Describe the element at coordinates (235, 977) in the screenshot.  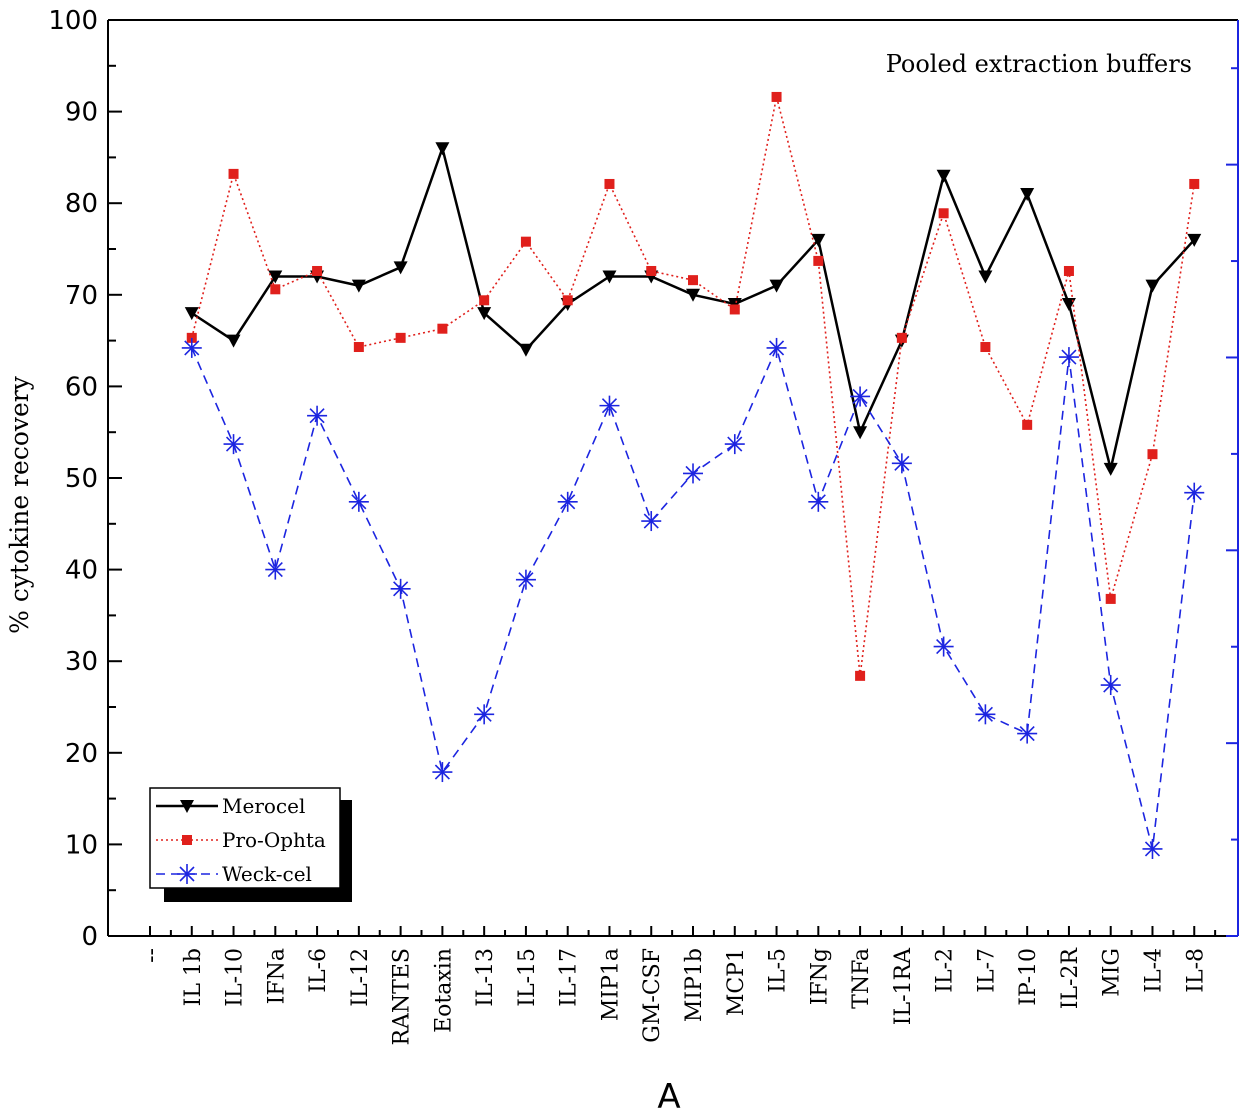
I see `x-tick-label: IL-10` at that location.